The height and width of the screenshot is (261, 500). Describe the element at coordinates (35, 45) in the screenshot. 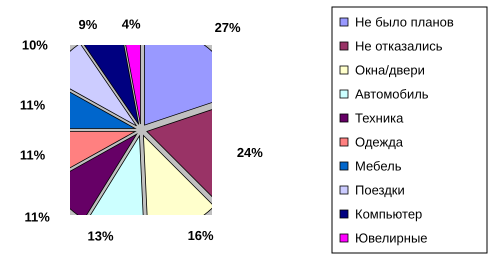

I see `data-label: 10%` at that location.